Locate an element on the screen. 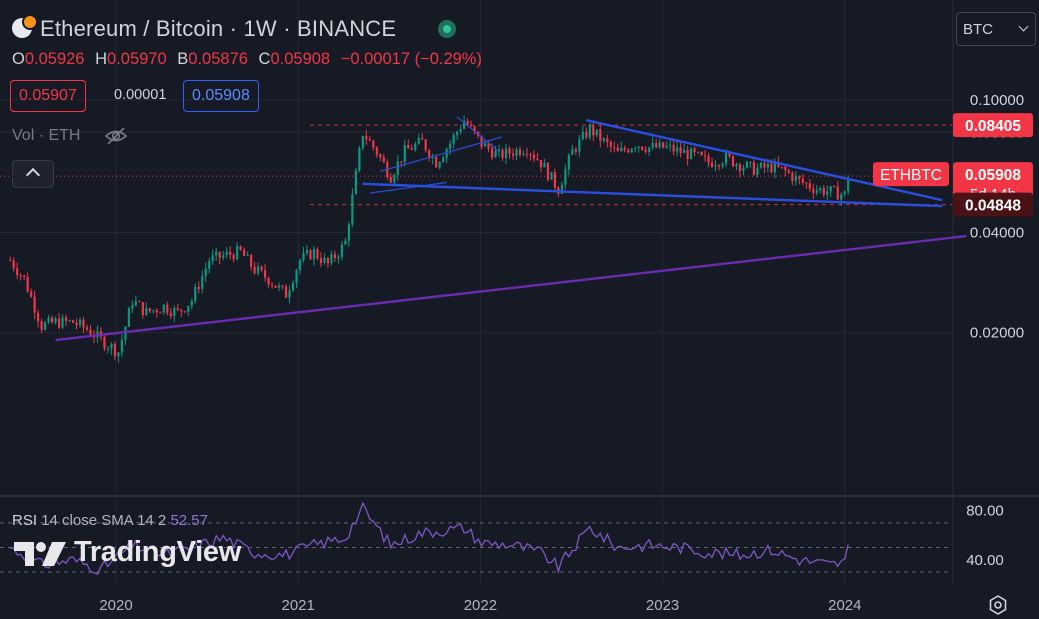 The width and height of the screenshot is (1039, 619). x-axis: 2020 2021 2022 2023 2024 is located at coordinates (480, 605).